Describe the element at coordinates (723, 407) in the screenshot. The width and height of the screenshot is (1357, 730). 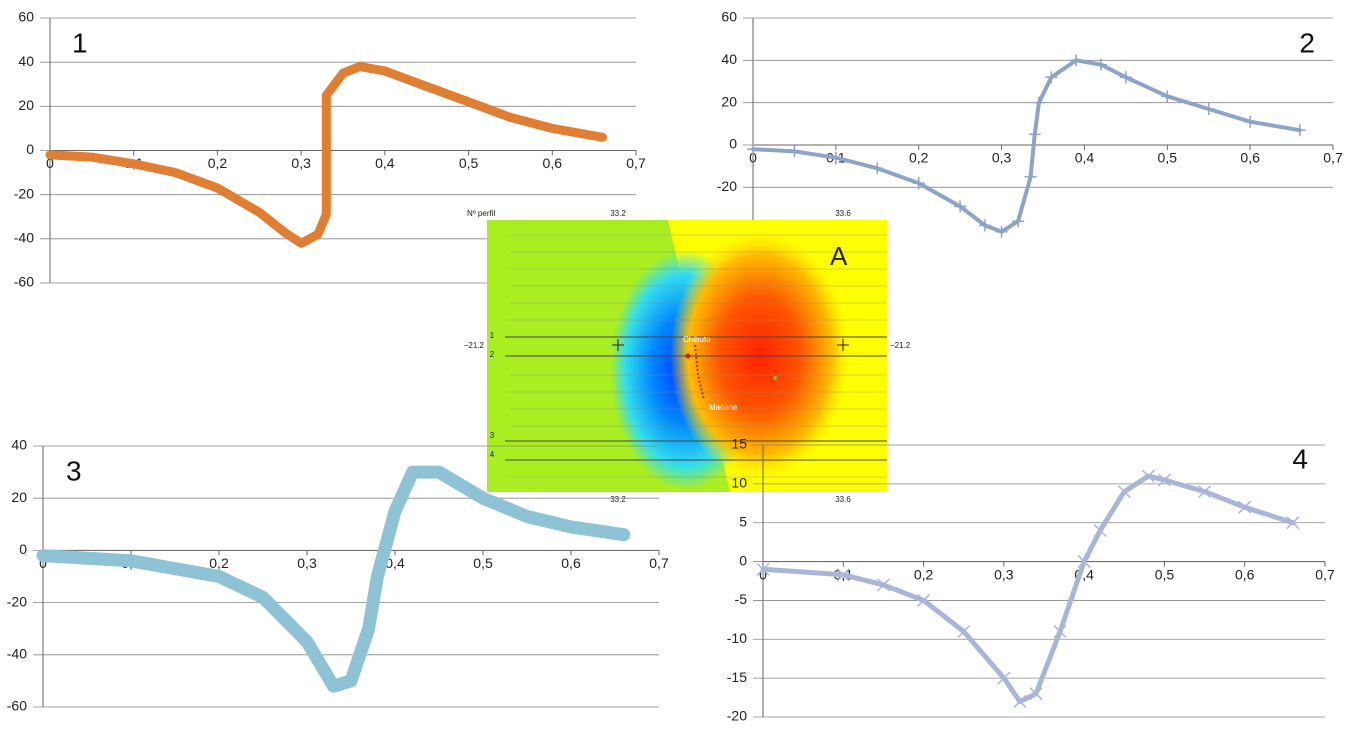
I see `place-name: Macone` at that location.